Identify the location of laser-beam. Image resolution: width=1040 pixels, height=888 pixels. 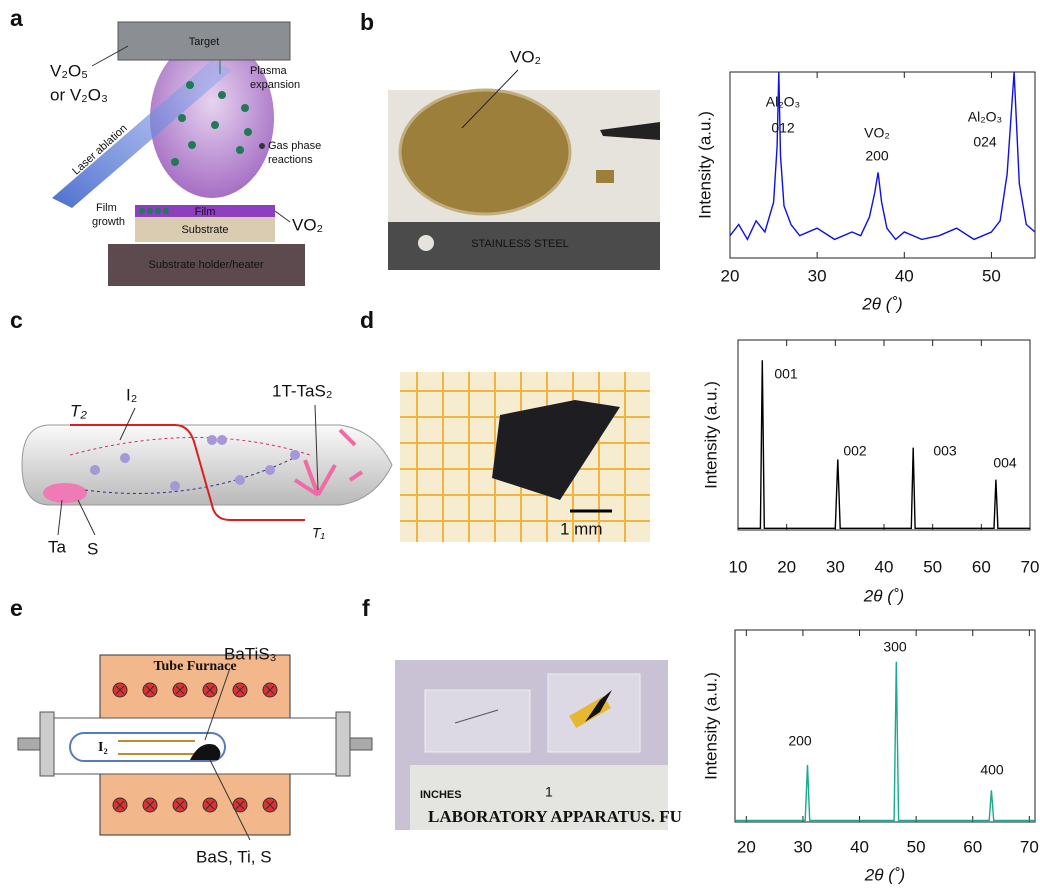
(142, 134).